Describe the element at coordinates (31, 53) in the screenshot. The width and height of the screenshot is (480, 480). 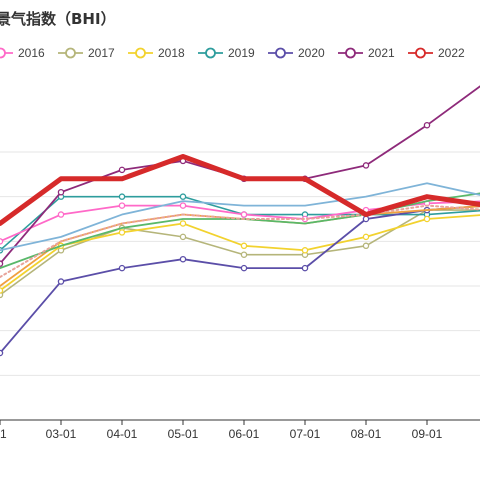
I see `legend-label: 2016` at that location.